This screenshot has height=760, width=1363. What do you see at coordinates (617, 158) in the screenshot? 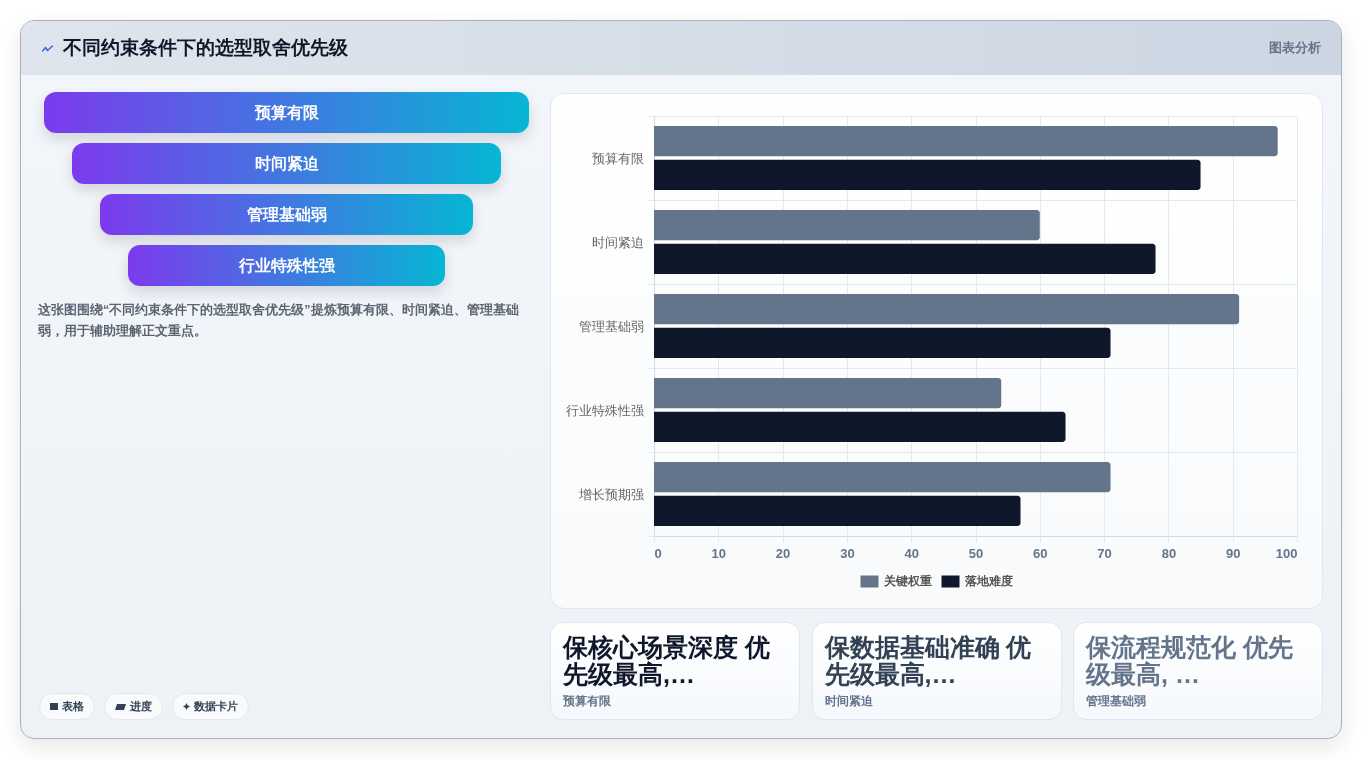
I see `y-tick-label: 预算有限` at bounding box center [617, 158].